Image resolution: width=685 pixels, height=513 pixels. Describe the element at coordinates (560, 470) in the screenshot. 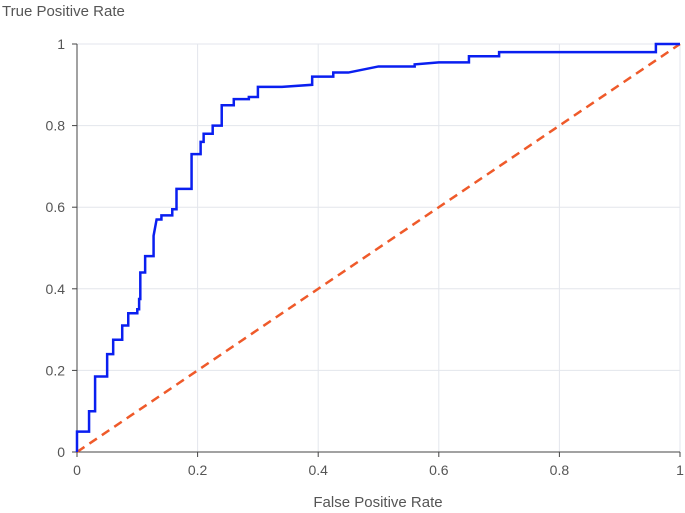

I see `x-tick-label: 0.8` at that location.